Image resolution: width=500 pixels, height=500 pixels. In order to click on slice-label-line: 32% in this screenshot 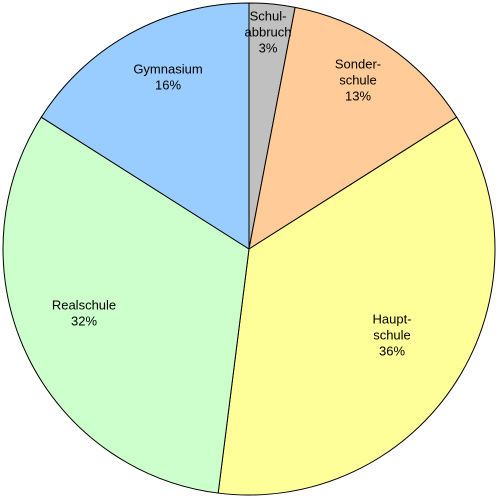, I will do `click(84, 320)`.